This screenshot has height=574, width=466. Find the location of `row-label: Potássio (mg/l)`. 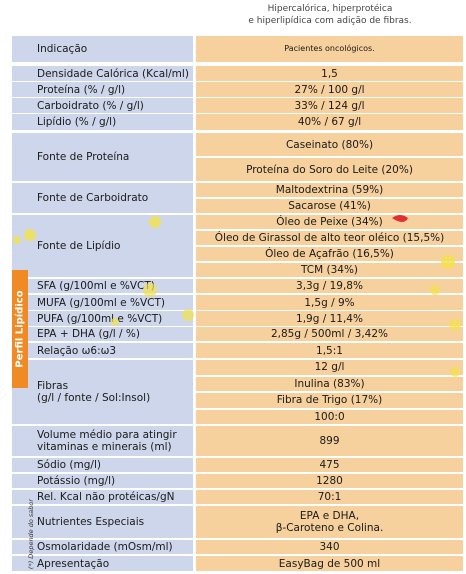

row-label: Potássio (mg/l) is located at coordinates (102, 481).